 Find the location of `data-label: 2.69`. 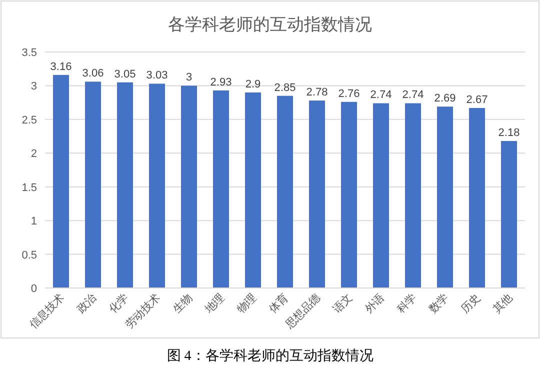

data-label: 2.69 is located at coordinates (445, 98).